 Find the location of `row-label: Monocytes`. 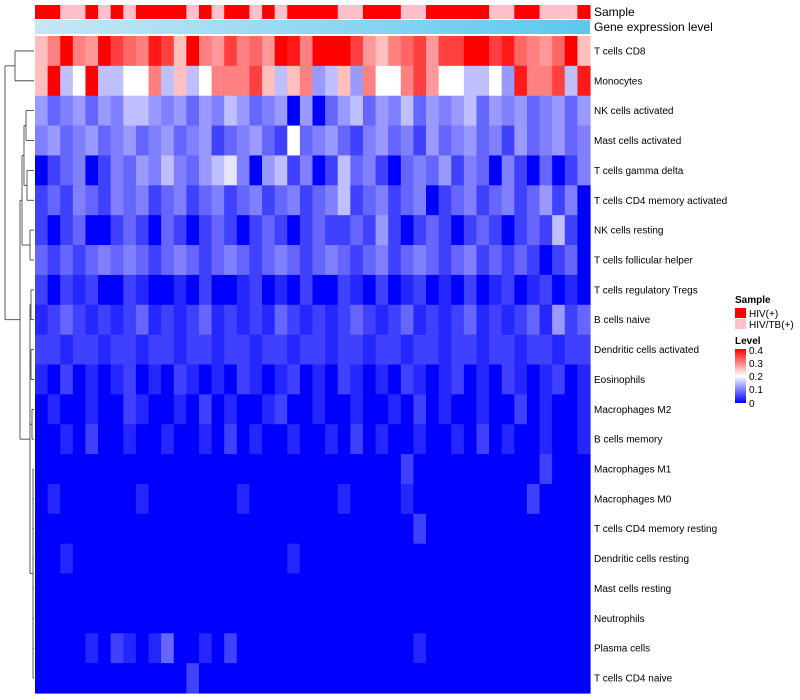

row-label: Monocytes is located at coordinates (618, 81).